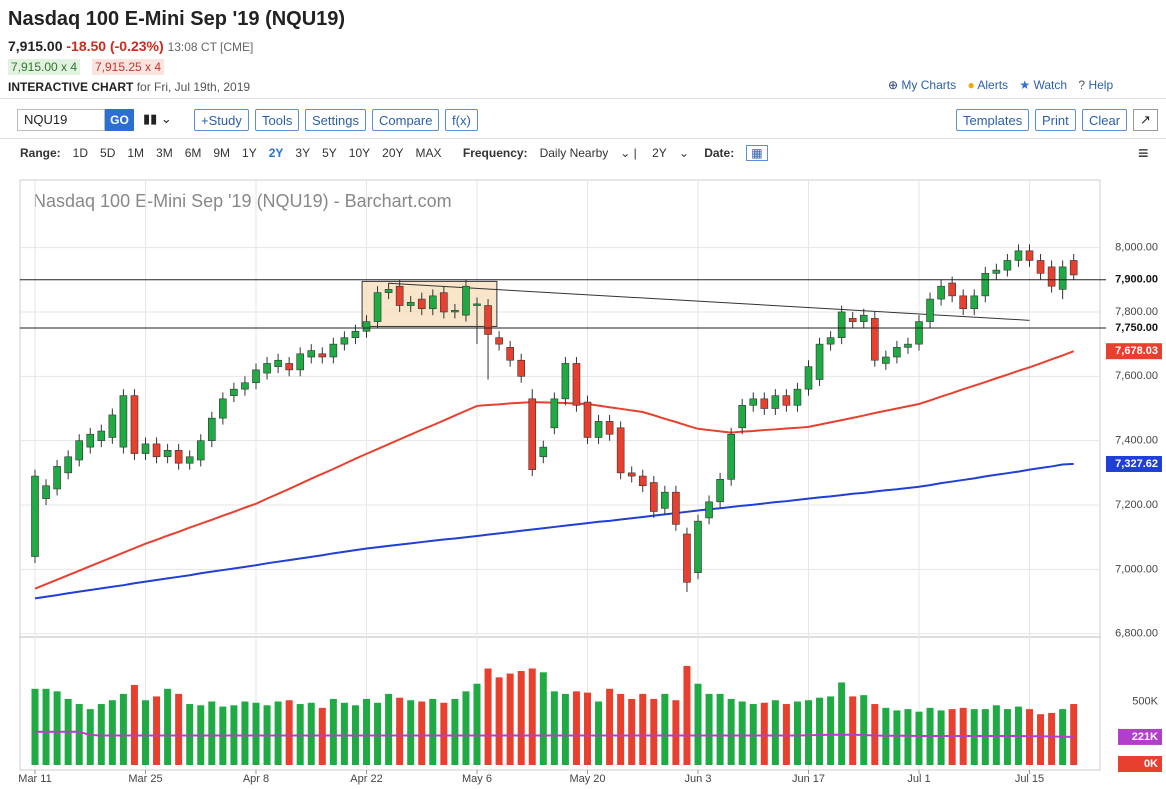  I want to click on link: My Charts, so click(929, 85).